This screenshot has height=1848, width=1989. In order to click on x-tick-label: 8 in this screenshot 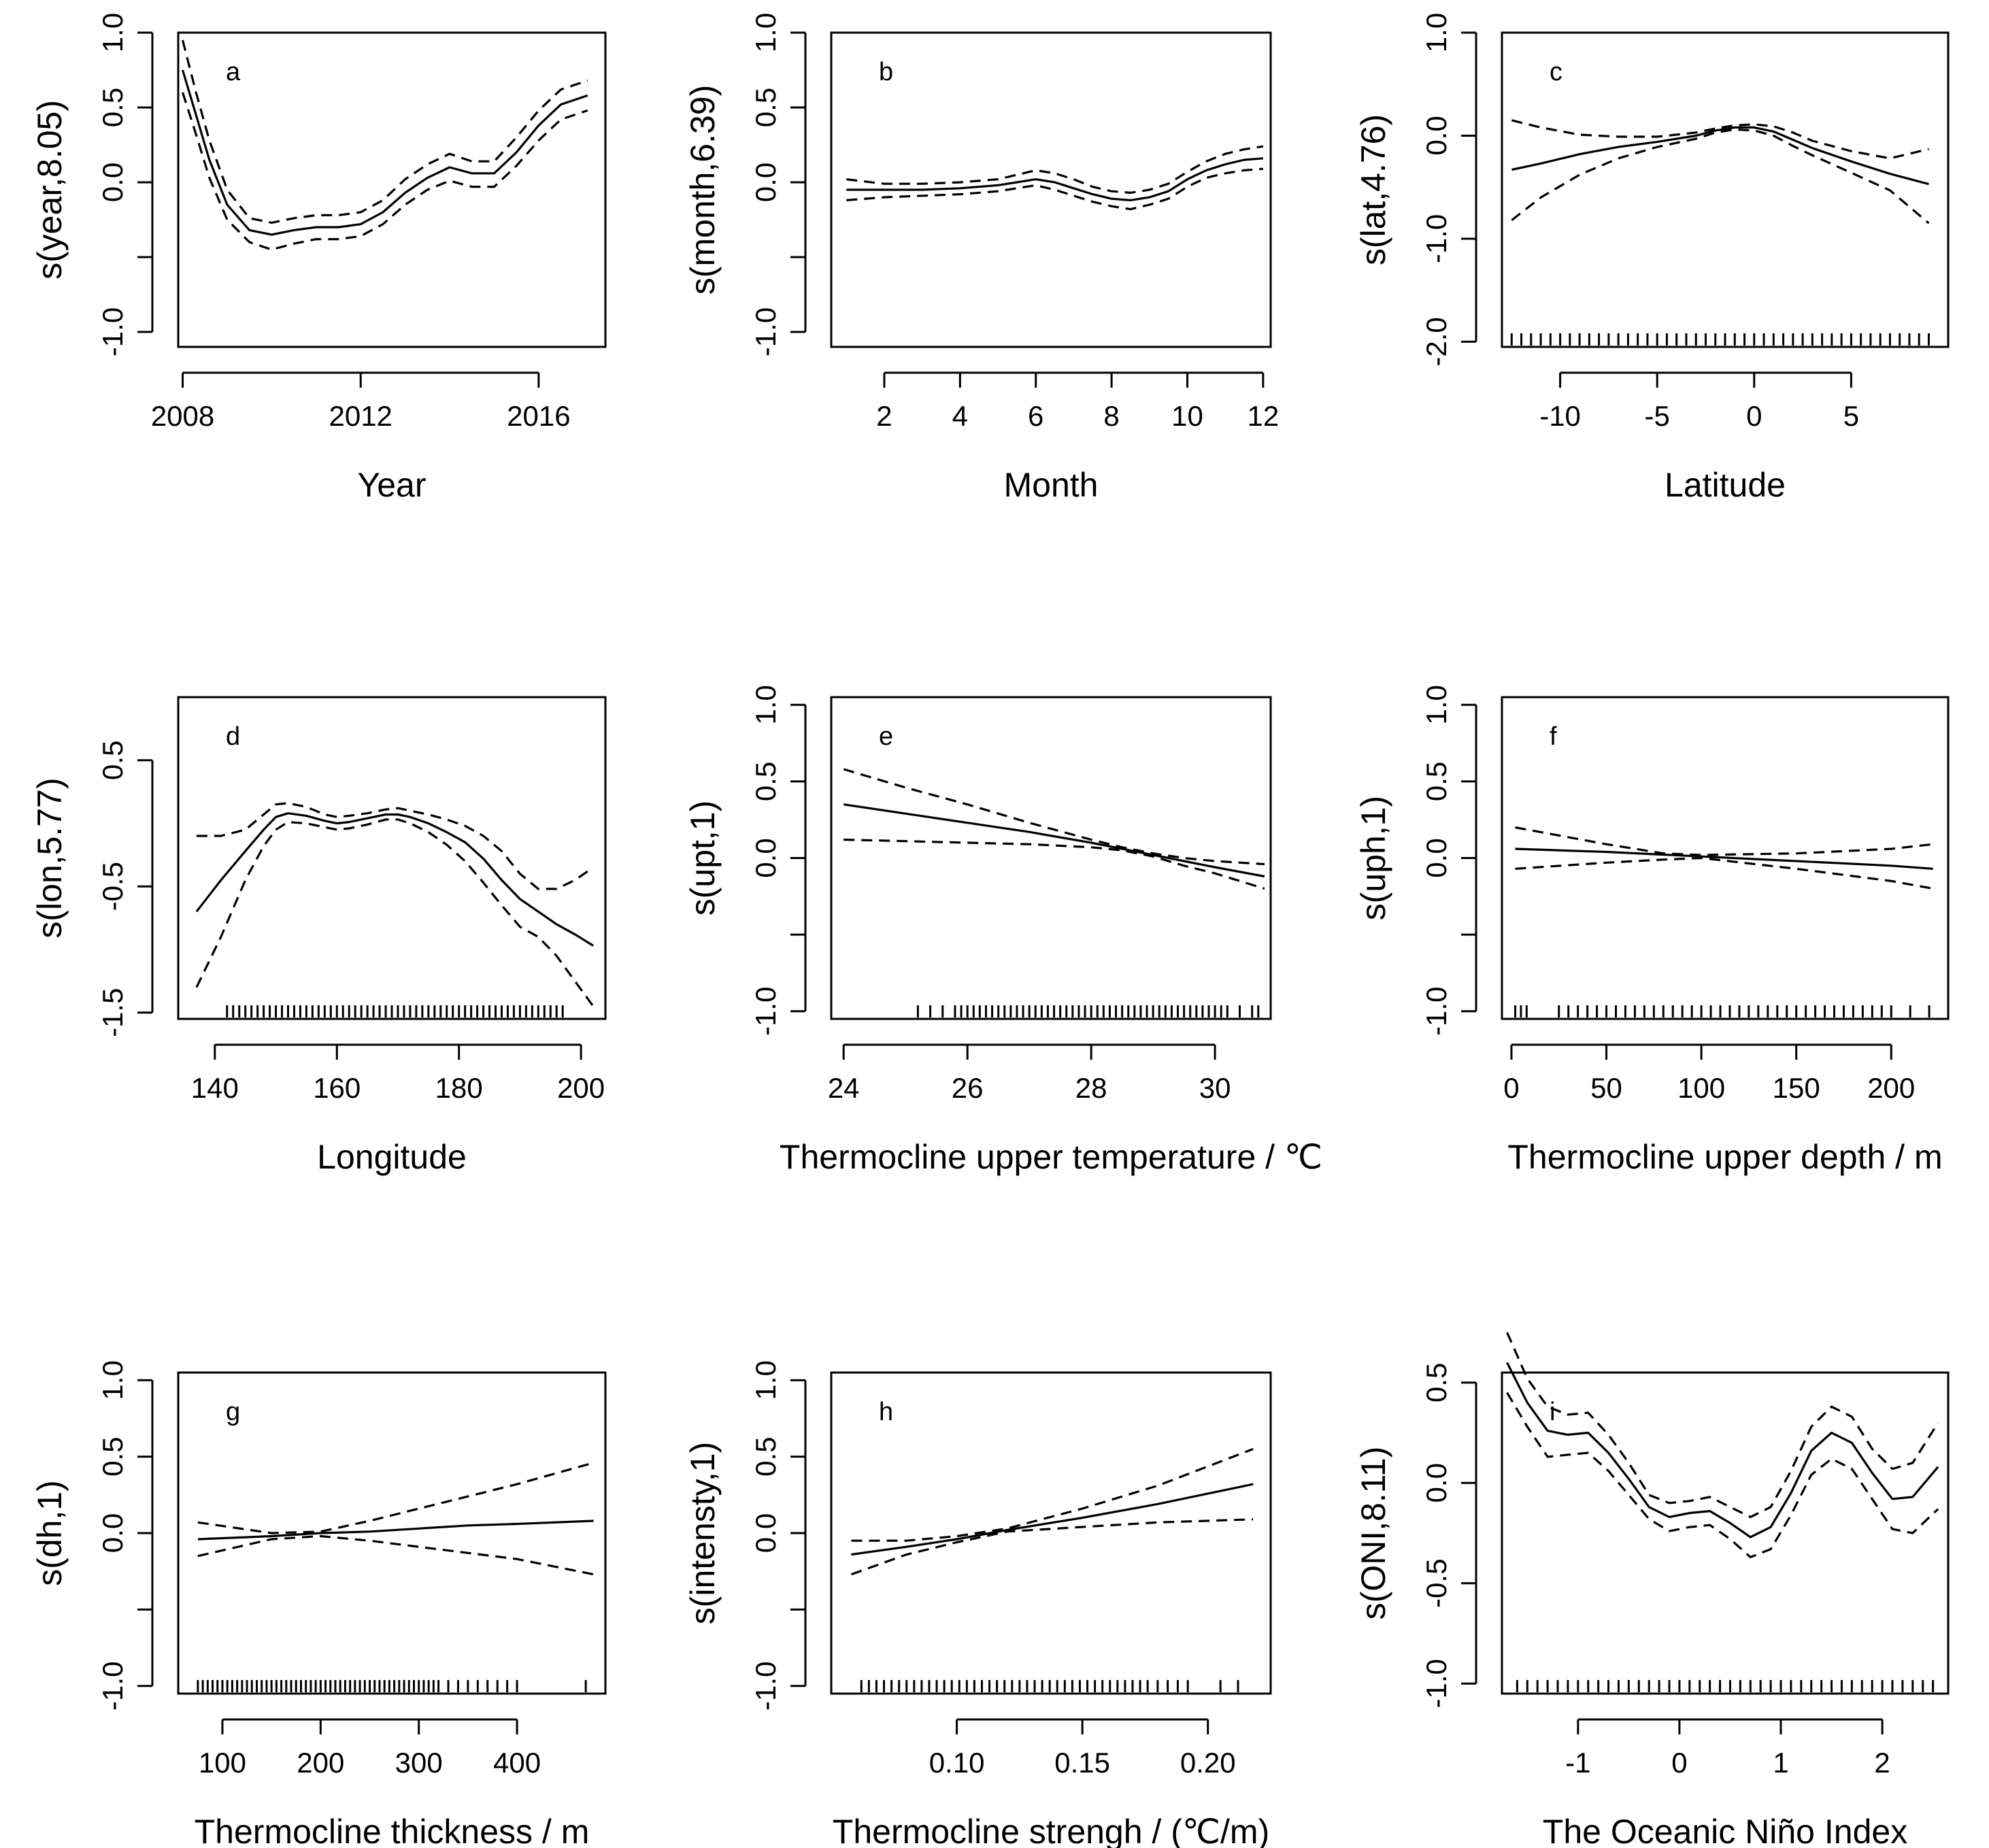, I will do `click(1111, 416)`.